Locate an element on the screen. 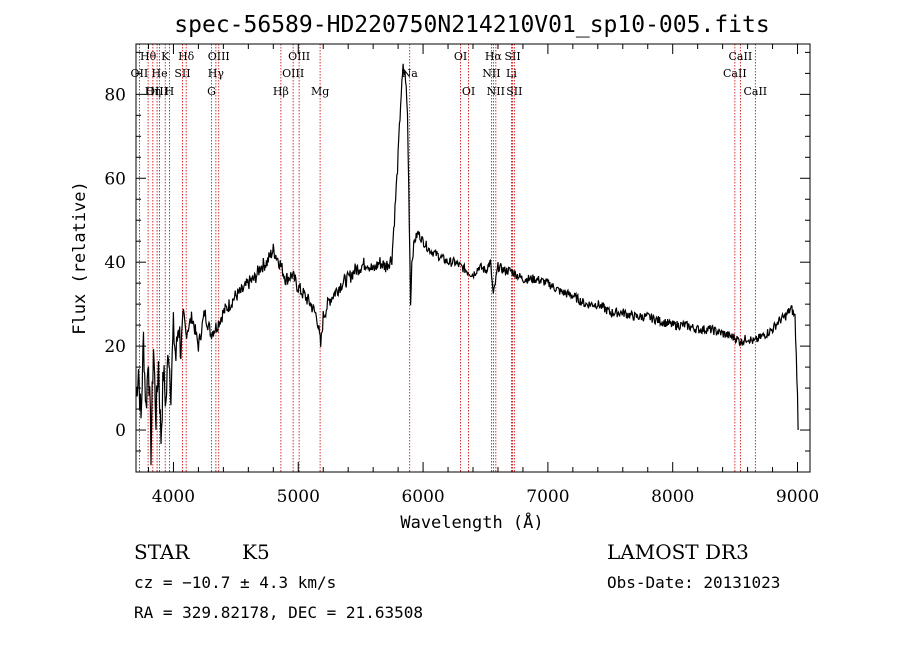 The image size is (900, 649). x-tick-label-9000: 9000 is located at coordinates (797, 497).